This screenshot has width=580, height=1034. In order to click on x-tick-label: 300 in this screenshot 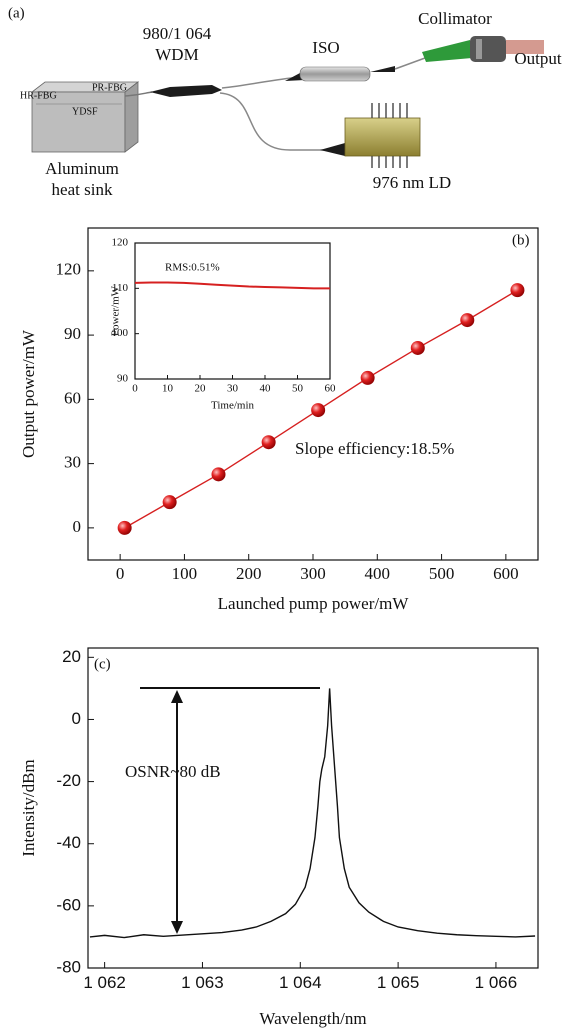, I will do `click(313, 573)`.